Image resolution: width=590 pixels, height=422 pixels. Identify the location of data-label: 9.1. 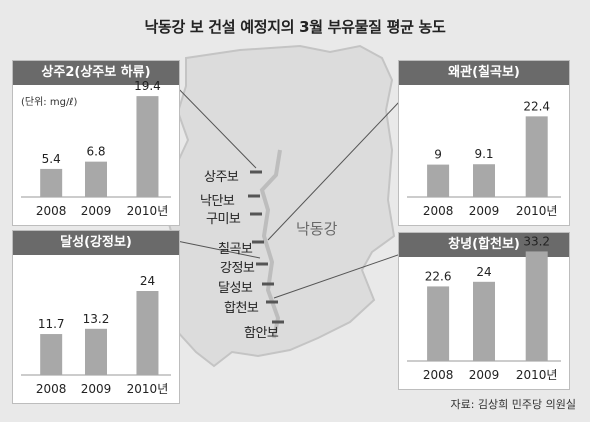
(483, 154).